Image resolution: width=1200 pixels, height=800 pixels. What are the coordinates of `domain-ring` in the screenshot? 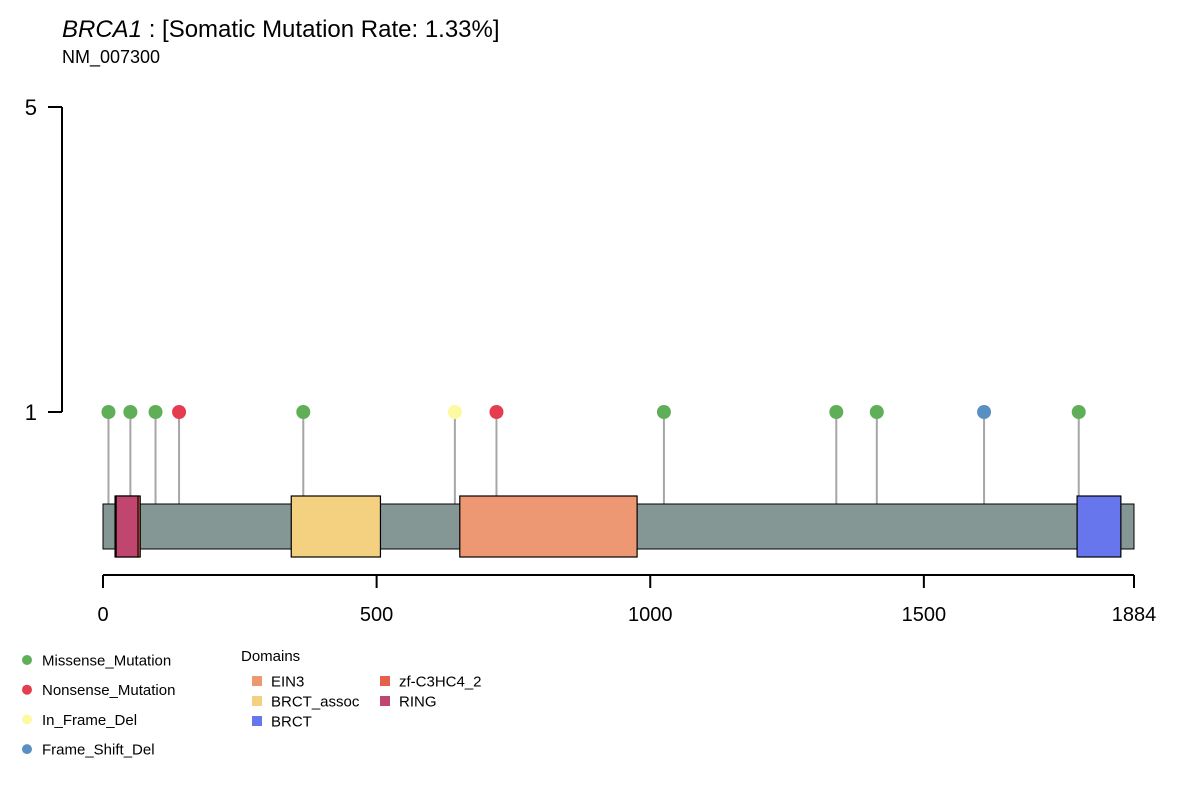 It's located at (127, 526).